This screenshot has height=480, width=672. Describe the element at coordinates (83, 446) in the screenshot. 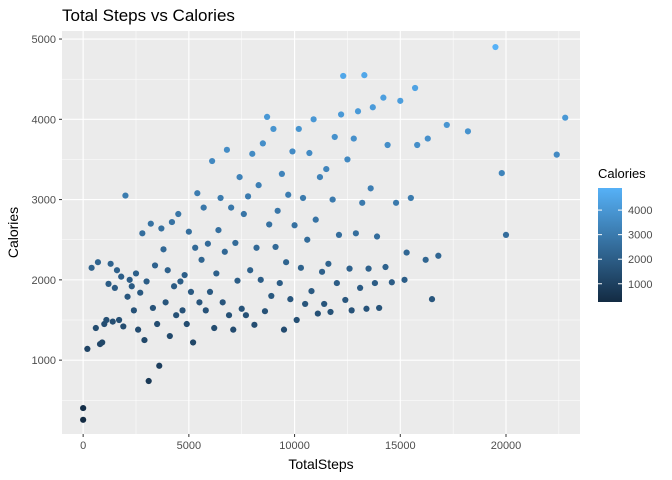

I see `x-tick-label: 0` at that location.